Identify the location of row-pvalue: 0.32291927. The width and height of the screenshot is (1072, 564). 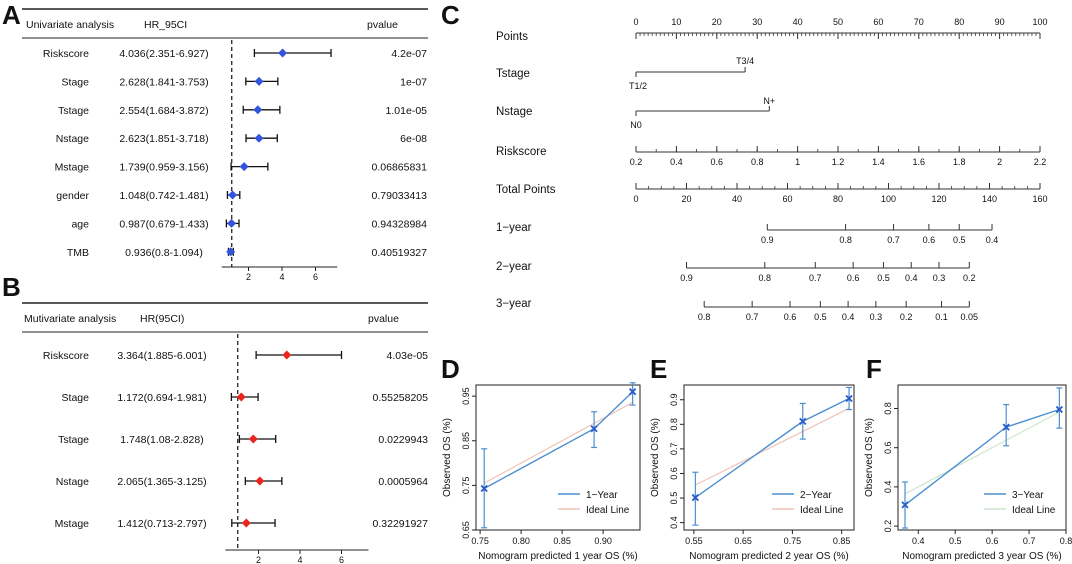
(401, 524).